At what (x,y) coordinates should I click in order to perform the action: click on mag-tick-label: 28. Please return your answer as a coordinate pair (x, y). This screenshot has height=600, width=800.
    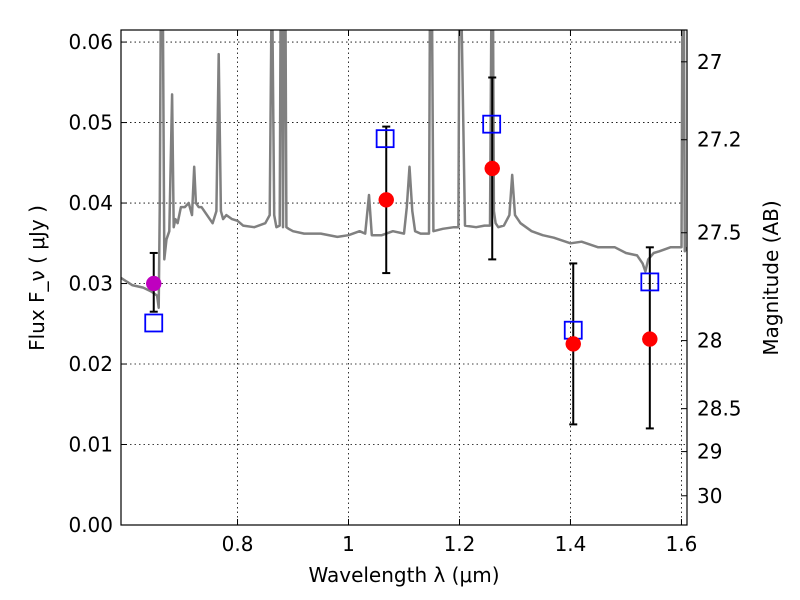
    Looking at the image, I should click on (709, 341).